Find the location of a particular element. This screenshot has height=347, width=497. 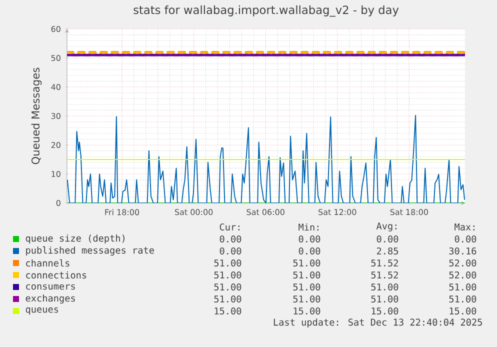

text: Cur: is located at coordinates (230, 227).